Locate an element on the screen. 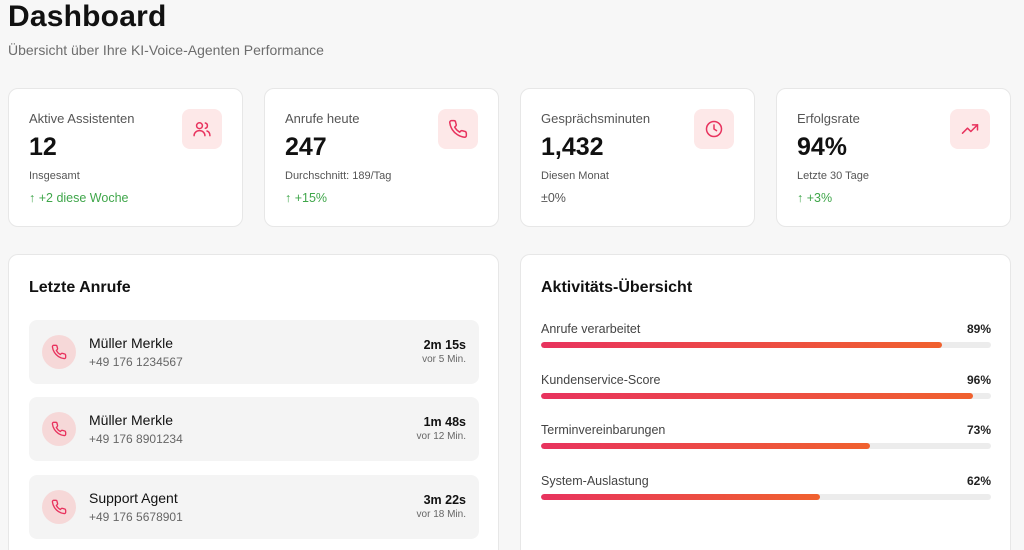 The width and height of the screenshot is (1024, 550). call-name: Support Agent is located at coordinates (133, 498).